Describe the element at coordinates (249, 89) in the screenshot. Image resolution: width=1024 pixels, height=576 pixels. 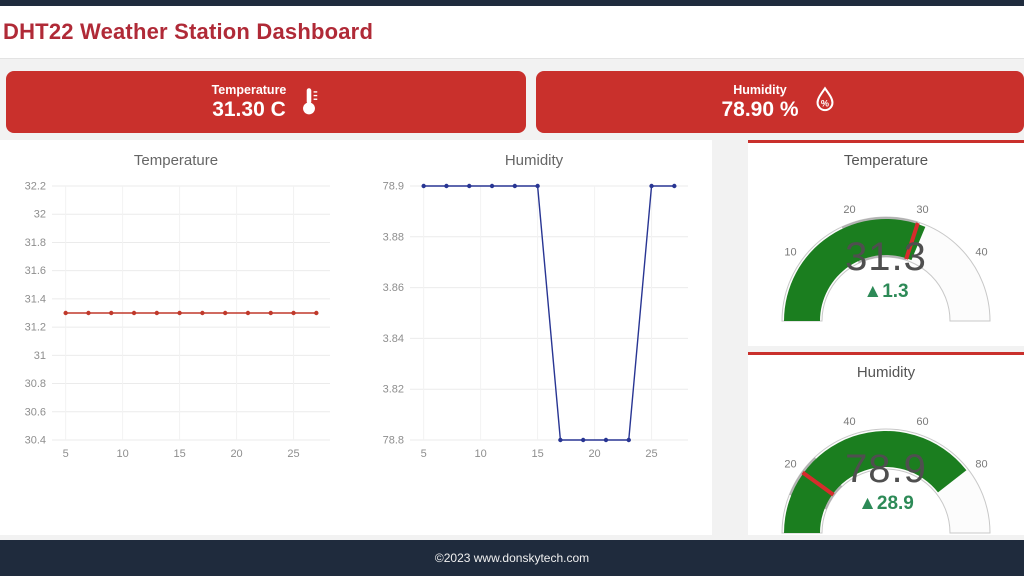
I see `temperature-card-label: Temperature` at that location.